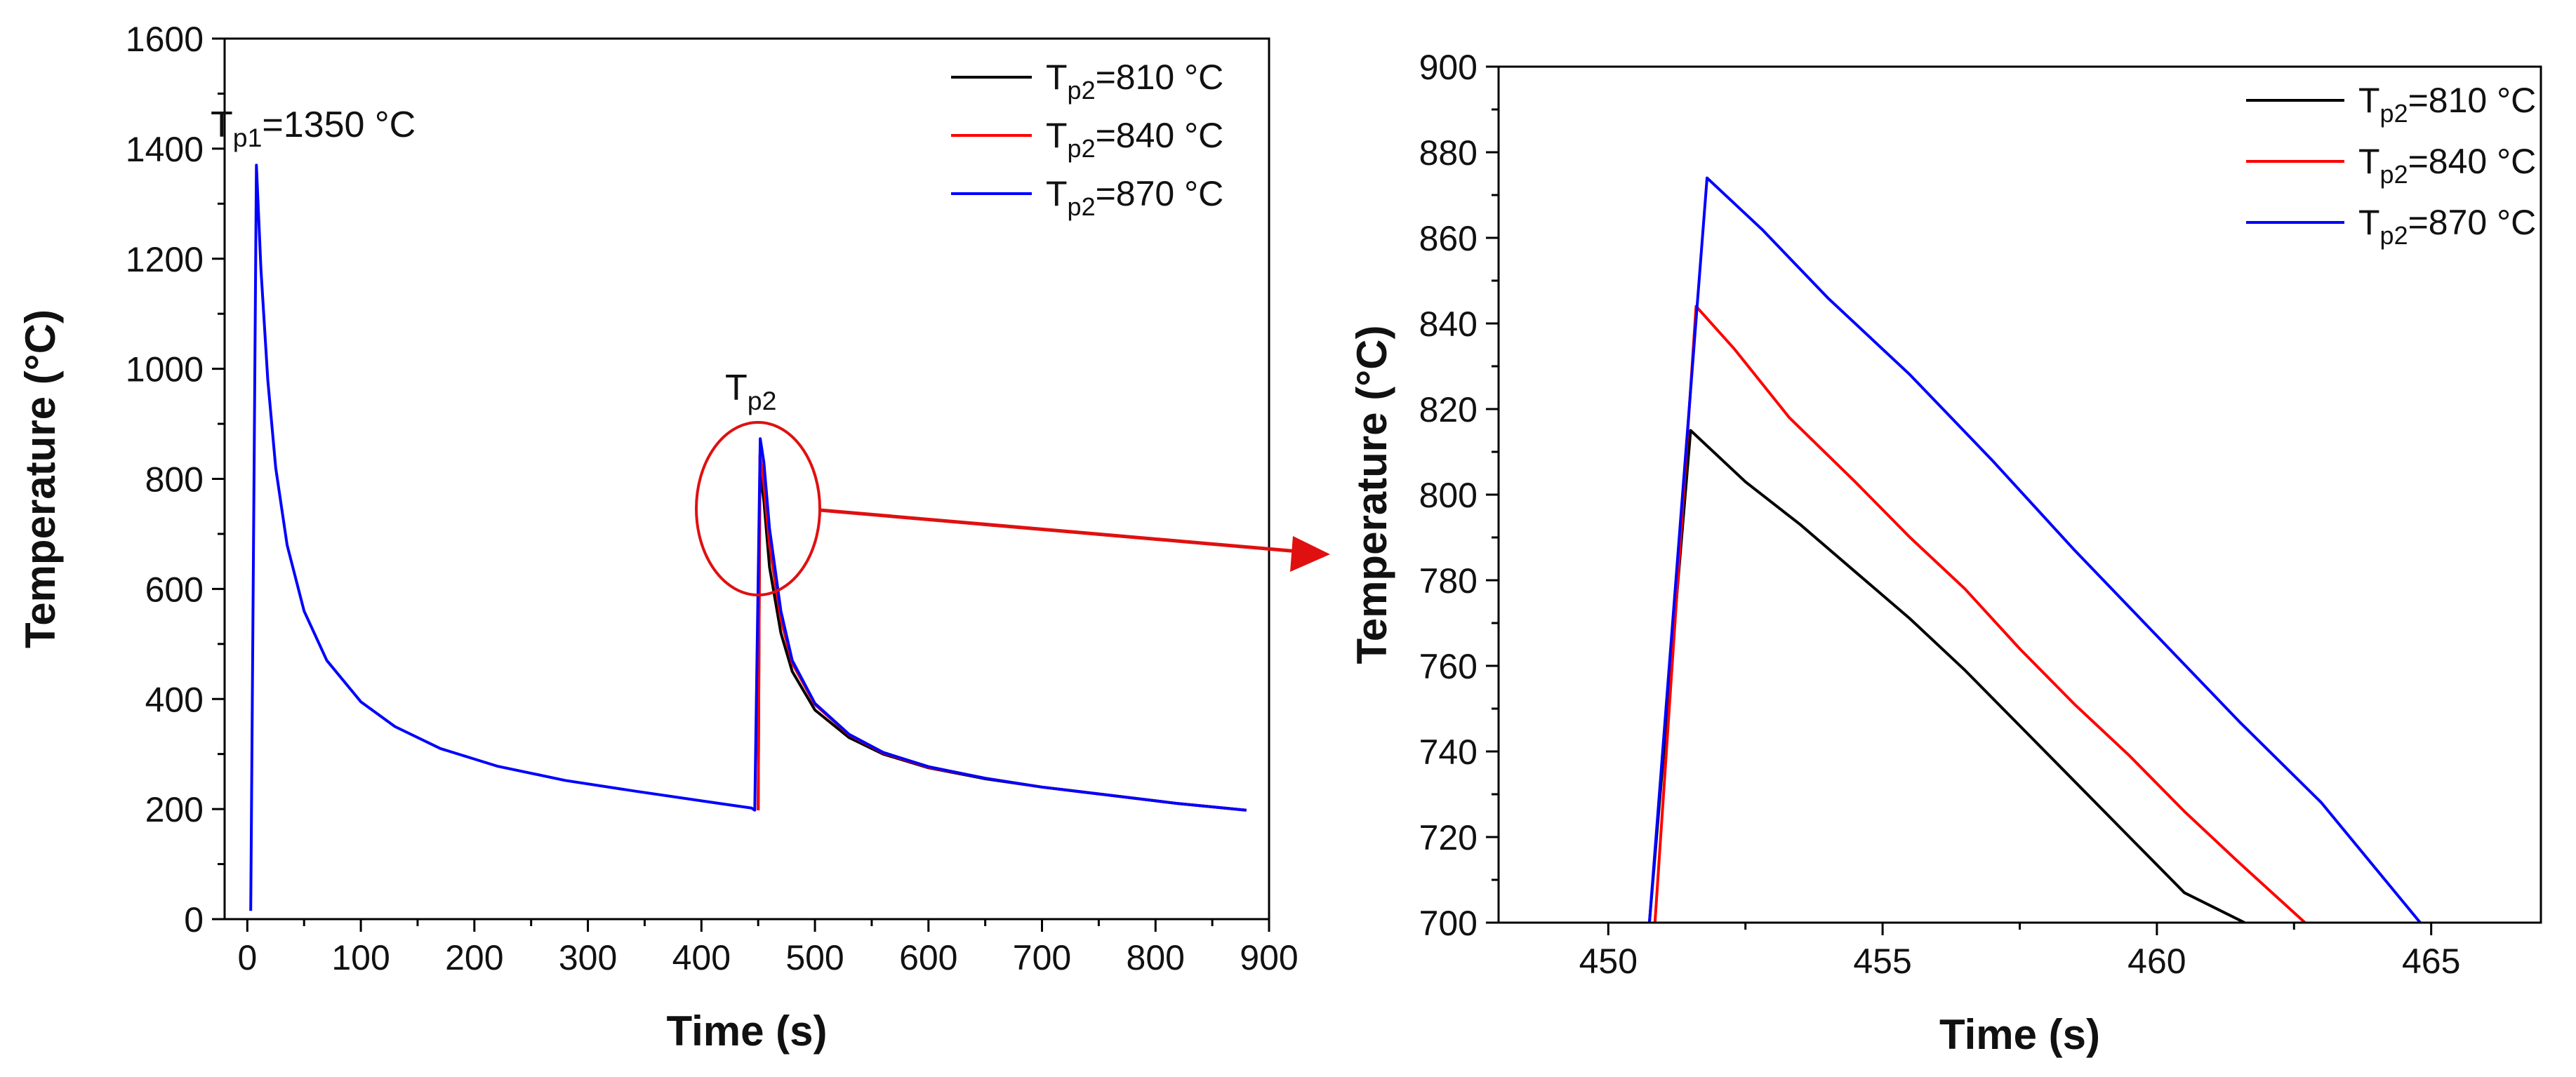  Describe the element at coordinates (194, 919) in the screenshot. I see `y-tick-label: 0` at that location.